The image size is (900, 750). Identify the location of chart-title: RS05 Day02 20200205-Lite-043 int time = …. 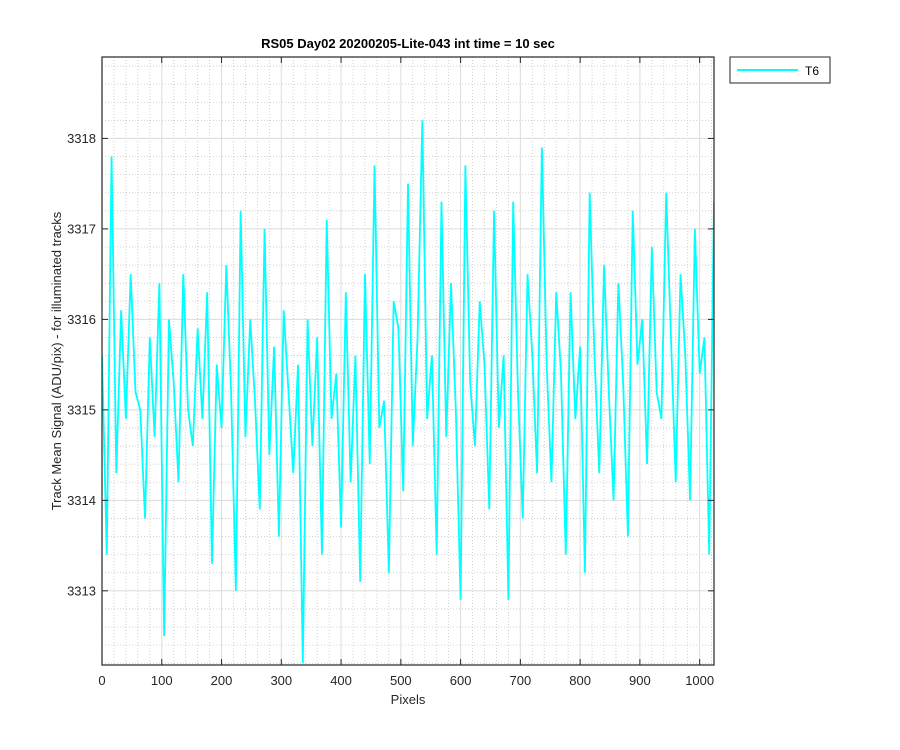
(408, 43).